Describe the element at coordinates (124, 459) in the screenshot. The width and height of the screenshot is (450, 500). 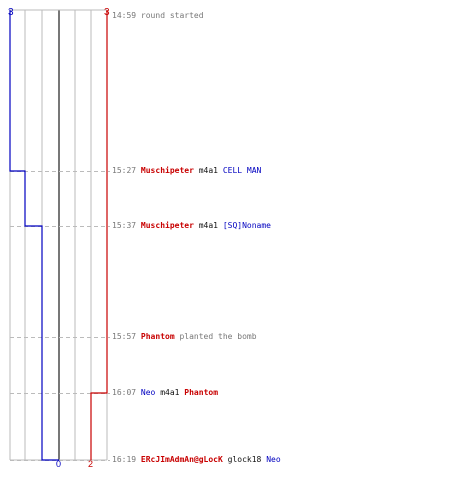
I see `event-time: 16:19` at that location.